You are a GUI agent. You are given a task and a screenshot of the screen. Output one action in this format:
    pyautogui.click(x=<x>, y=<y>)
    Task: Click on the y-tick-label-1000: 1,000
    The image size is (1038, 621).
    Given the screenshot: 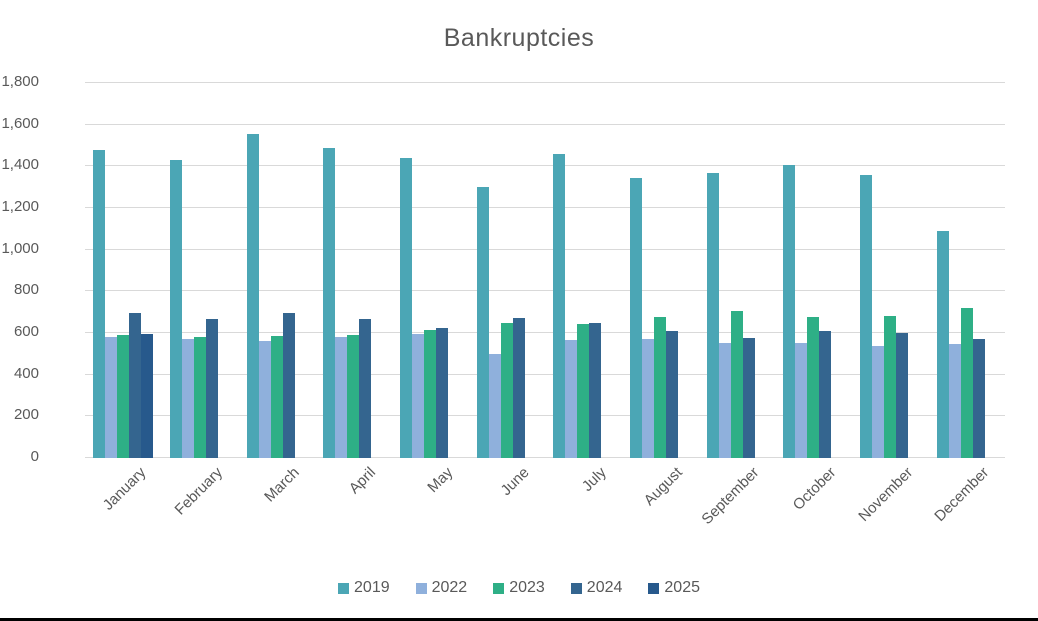 What is the action you would take?
    pyautogui.click(x=20, y=248)
    